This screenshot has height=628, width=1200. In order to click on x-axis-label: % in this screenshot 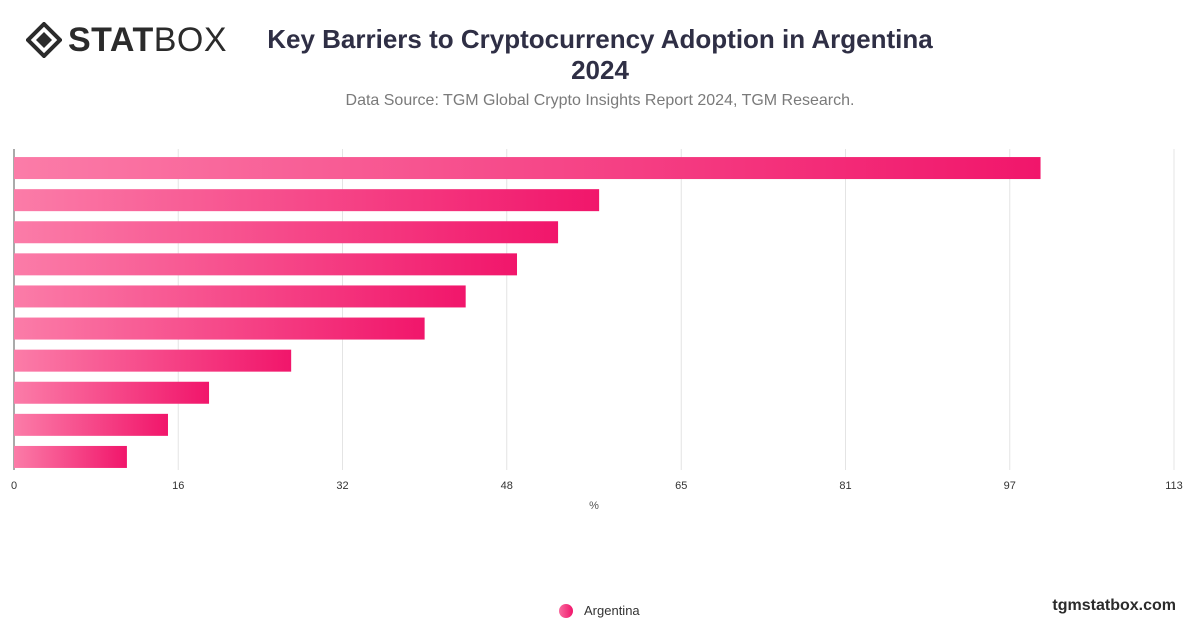, I will do `click(594, 506)`.